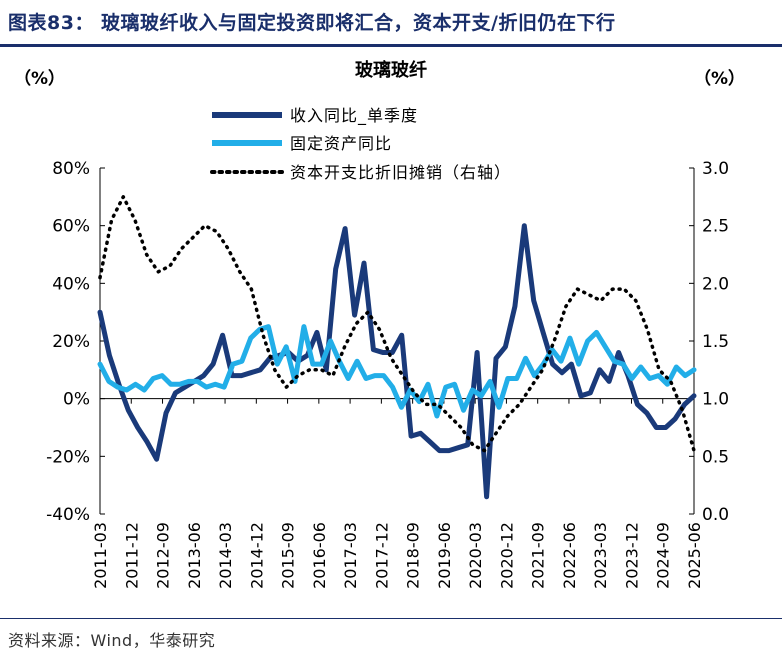  What do you see at coordinates (225, 555) in the screenshot?
I see `x-tick-label: 2014-03` at bounding box center [225, 555].